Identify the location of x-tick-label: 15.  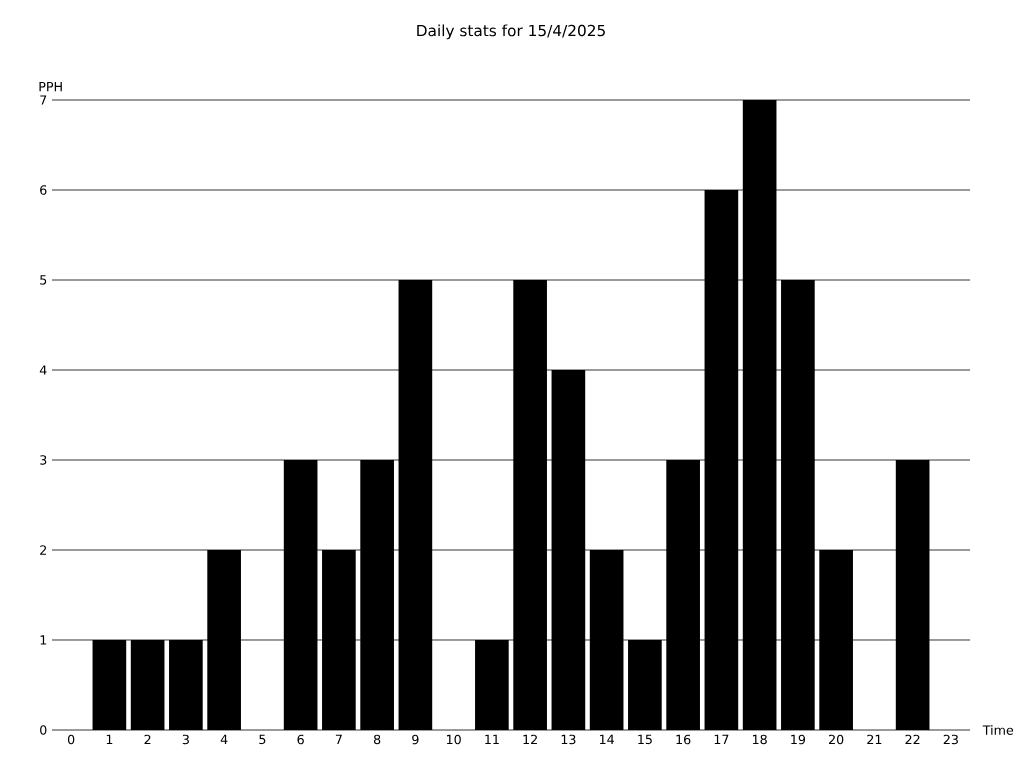
(645, 739).